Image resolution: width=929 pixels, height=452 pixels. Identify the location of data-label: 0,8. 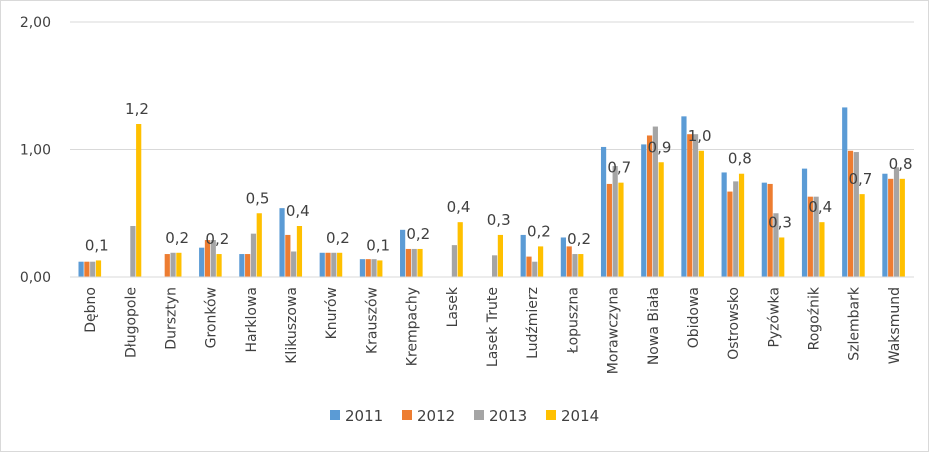
(740, 159).